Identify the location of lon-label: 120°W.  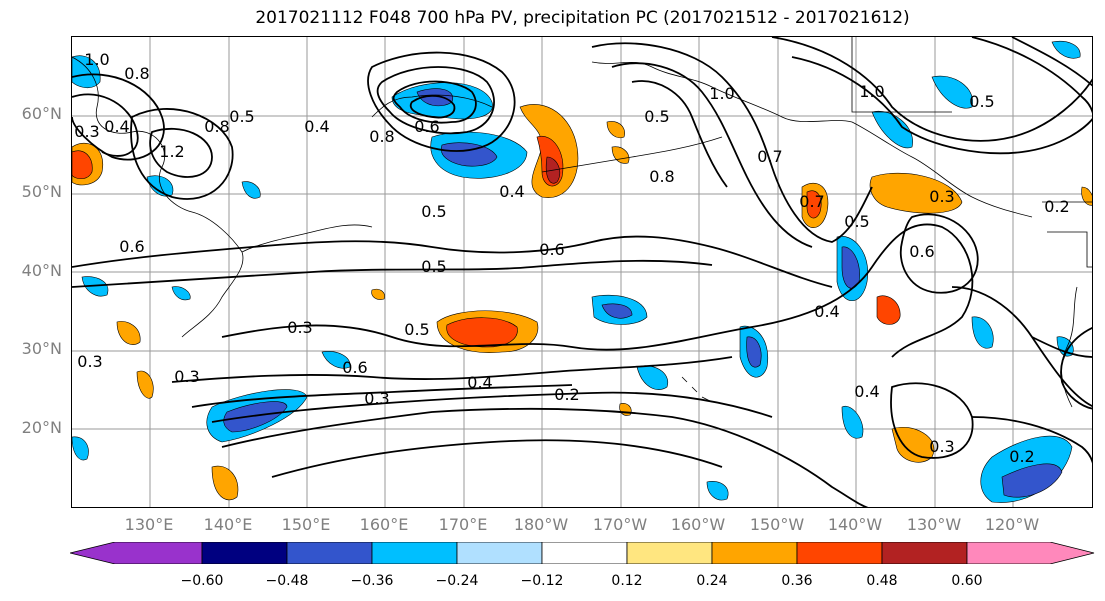
(1012, 524).